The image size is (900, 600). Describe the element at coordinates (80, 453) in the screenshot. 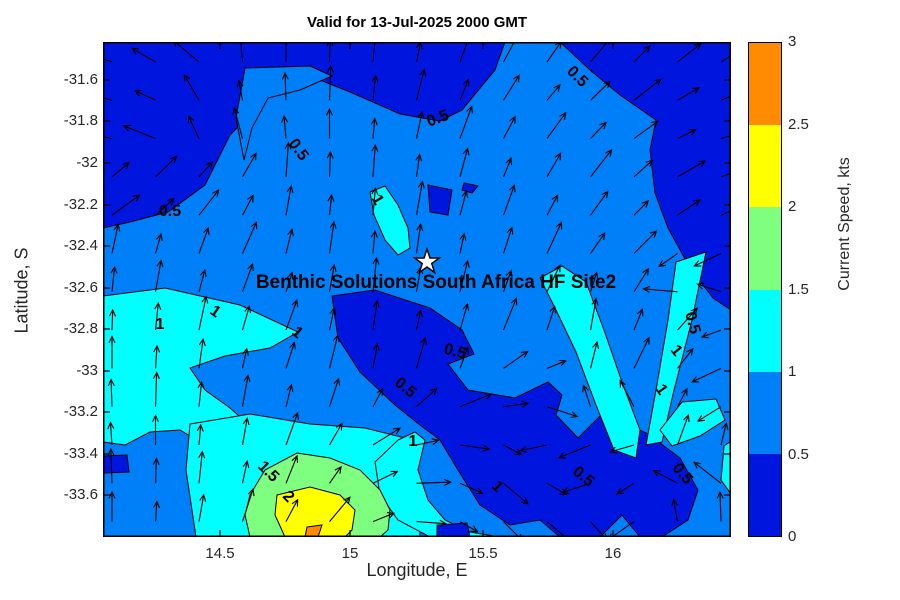

I see `y-tick-label: -33.4` at that location.